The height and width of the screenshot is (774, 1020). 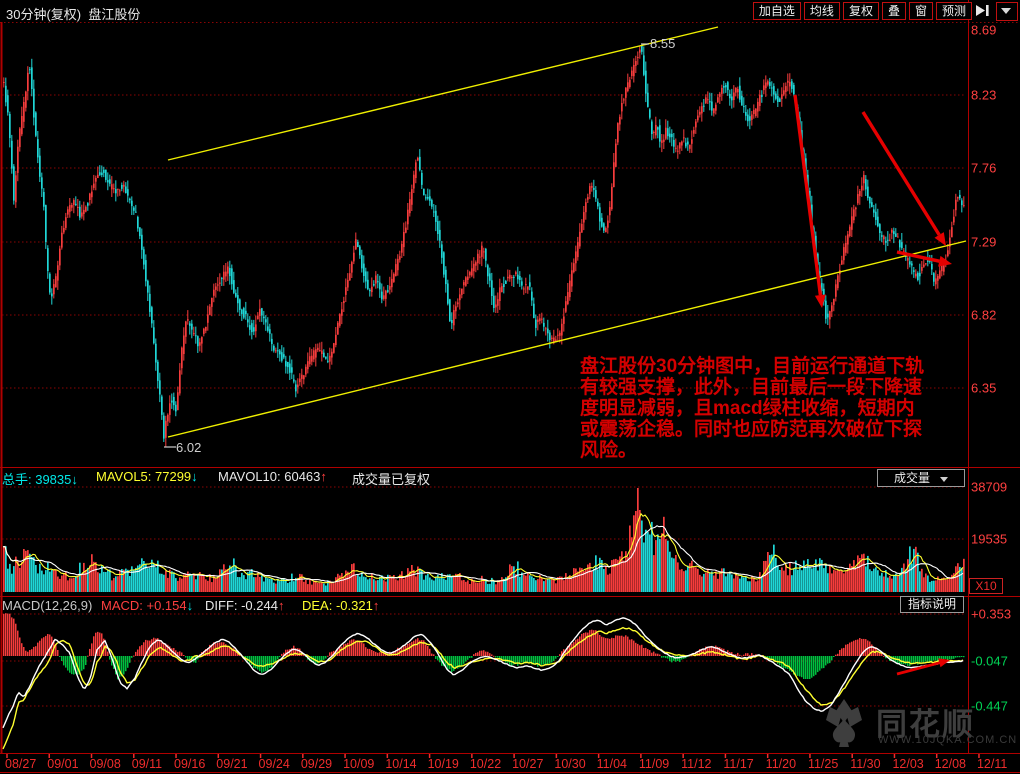 I want to click on volume-total-label: 总手: 39835↓, so click(x=40, y=479).